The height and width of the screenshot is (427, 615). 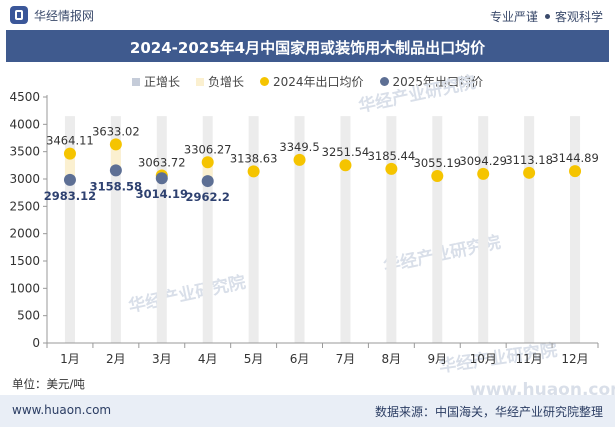 I want to click on brand: 华经情报网, so click(x=52, y=15).